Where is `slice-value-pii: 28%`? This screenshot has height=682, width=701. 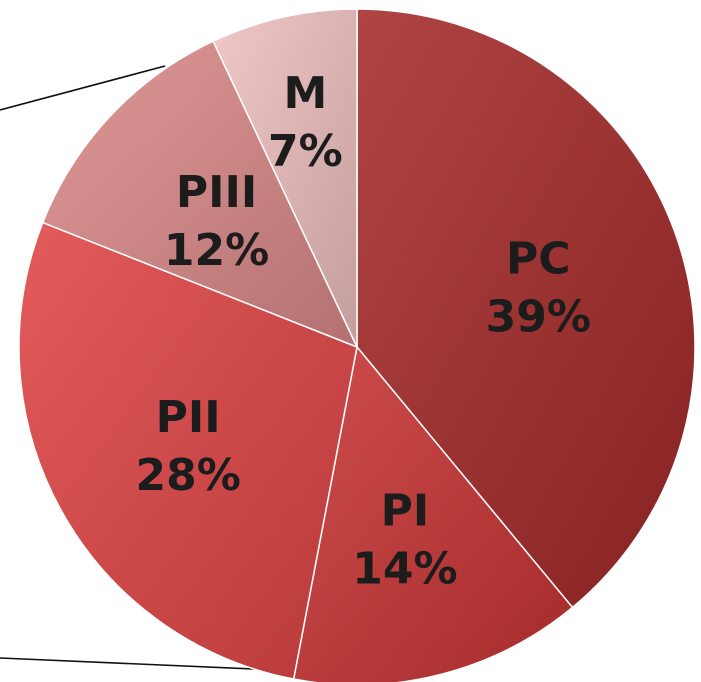 slice-value-pii: 28% is located at coordinates (188, 475).